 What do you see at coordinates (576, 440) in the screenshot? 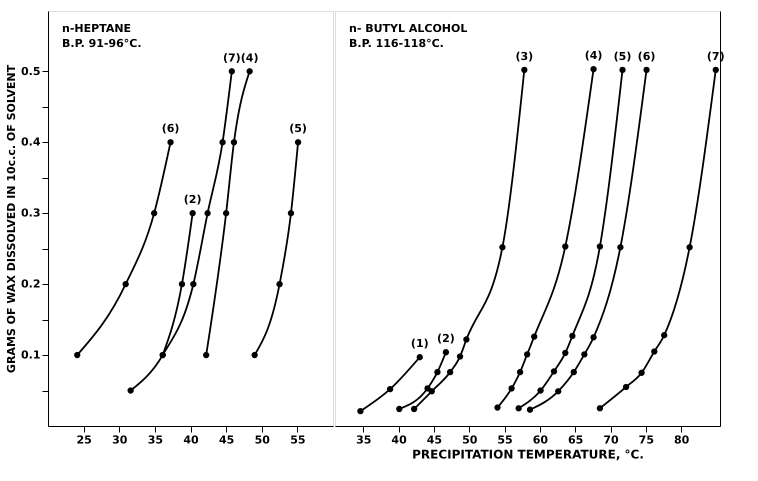
I see `x-tick-label: 65` at bounding box center [576, 440].